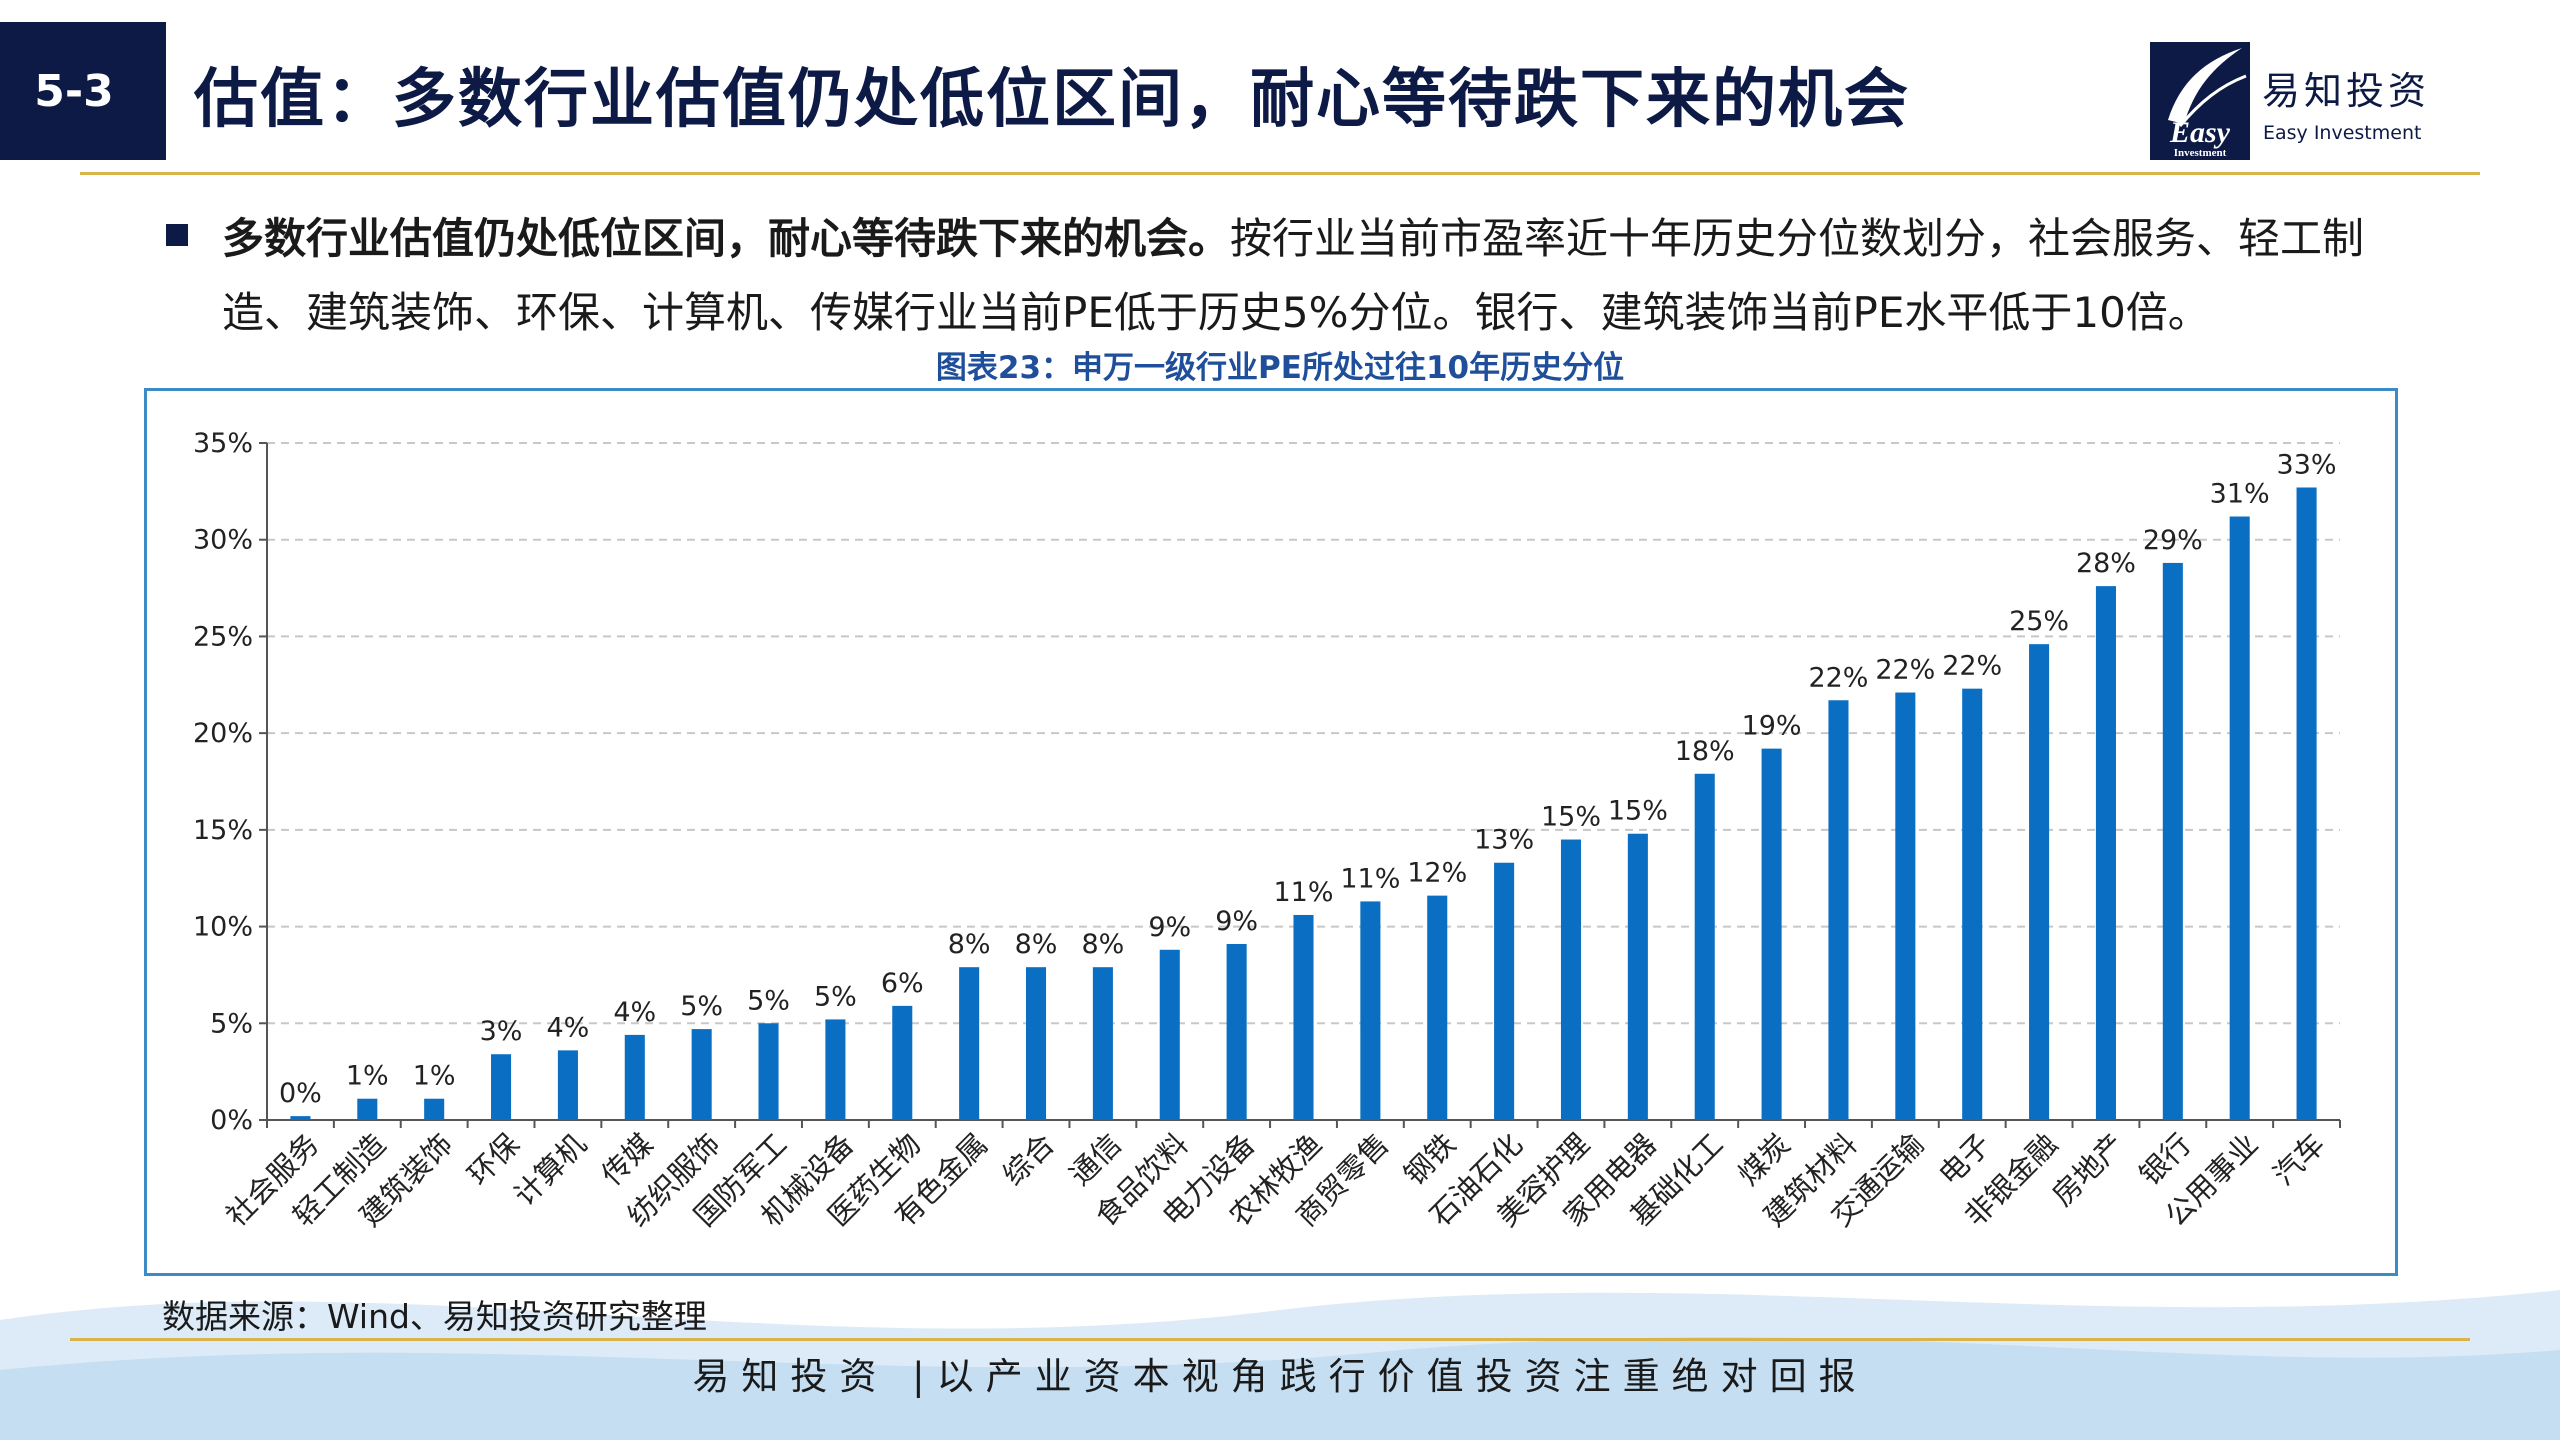 This screenshot has height=1440, width=2560. I want to click on section-badge: 5-3, so click(74, 91).